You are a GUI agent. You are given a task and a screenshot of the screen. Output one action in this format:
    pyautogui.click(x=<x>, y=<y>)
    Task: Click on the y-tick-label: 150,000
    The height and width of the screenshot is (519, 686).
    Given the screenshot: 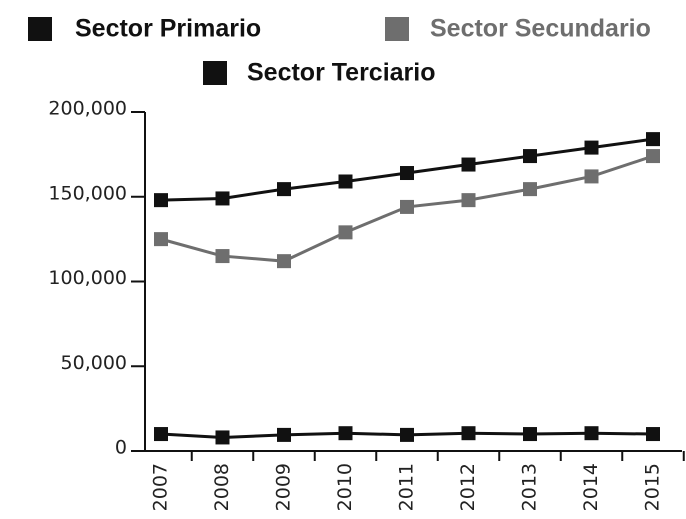 What is the action you would take?
    pyautogui.click(x=87, y=193)
    